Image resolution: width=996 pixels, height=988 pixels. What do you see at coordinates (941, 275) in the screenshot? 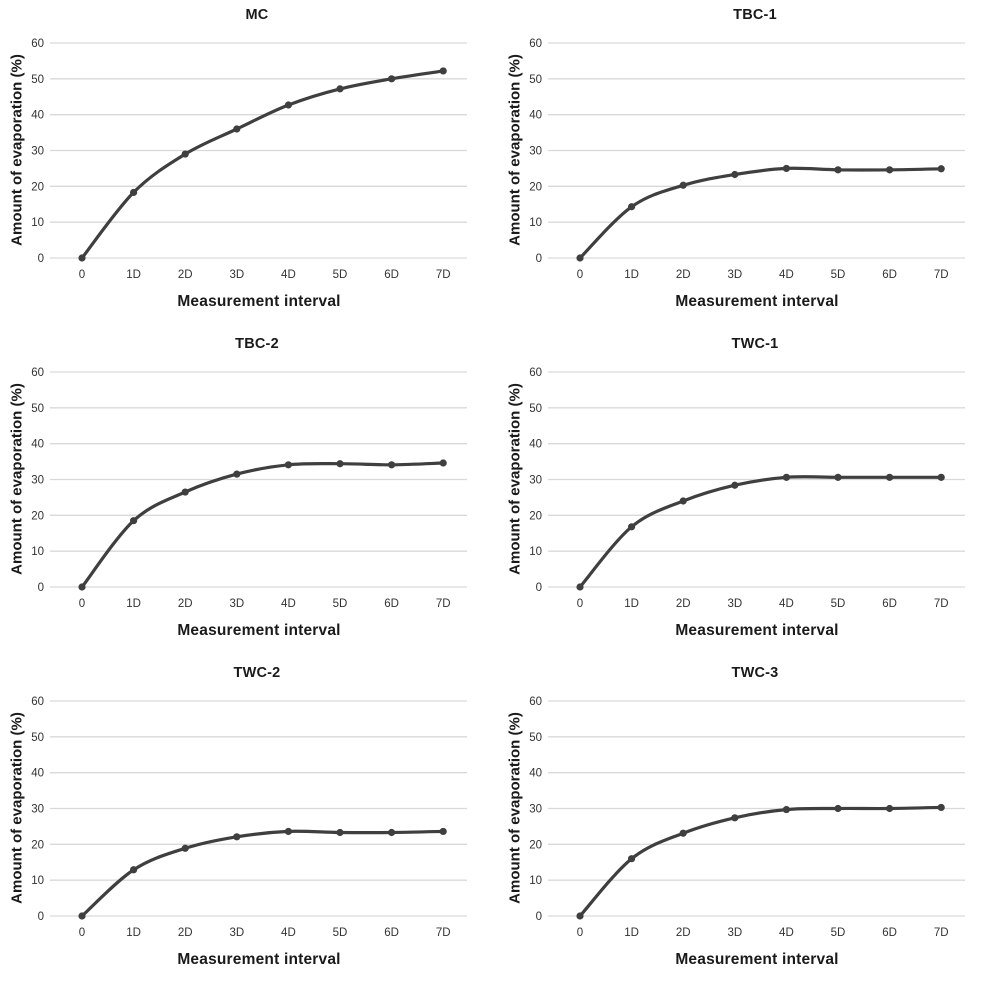
I see `x-tick-label: 7D` at bounding box center [941, 275].